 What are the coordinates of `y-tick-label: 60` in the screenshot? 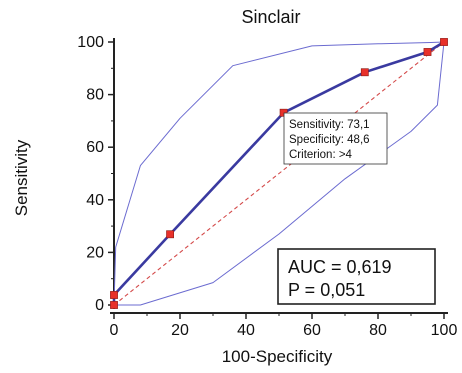 It's located at (95, 147).